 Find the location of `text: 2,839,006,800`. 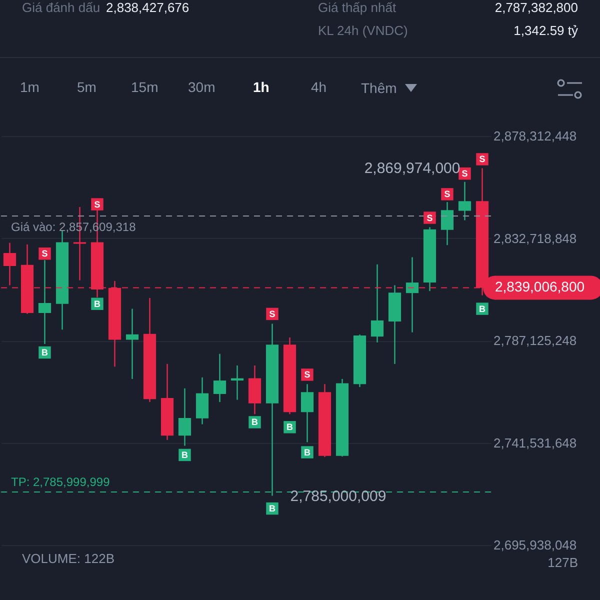

text: 2,839,006,800 is located at coordinates (540, 286).